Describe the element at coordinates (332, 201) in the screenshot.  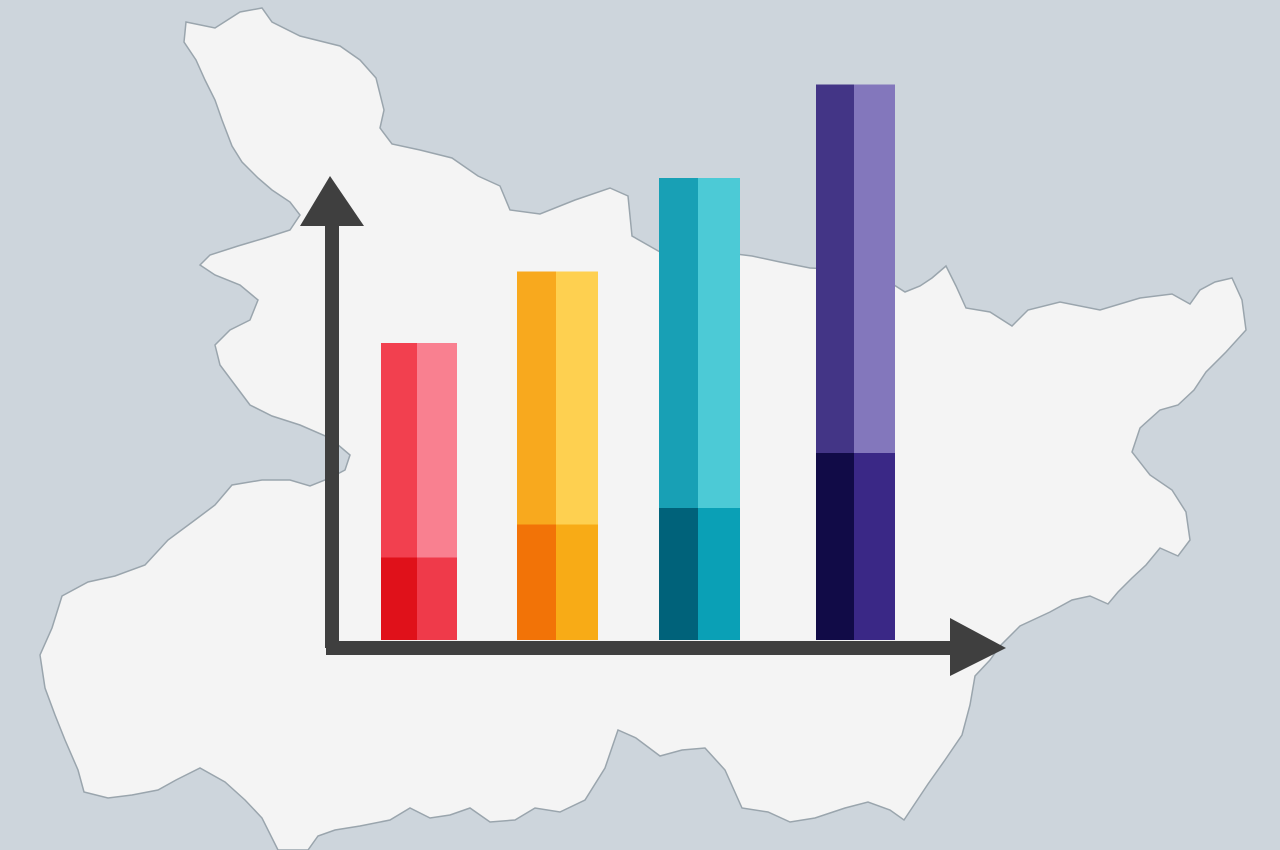
I see `y-axis-arrowhead` at that location.